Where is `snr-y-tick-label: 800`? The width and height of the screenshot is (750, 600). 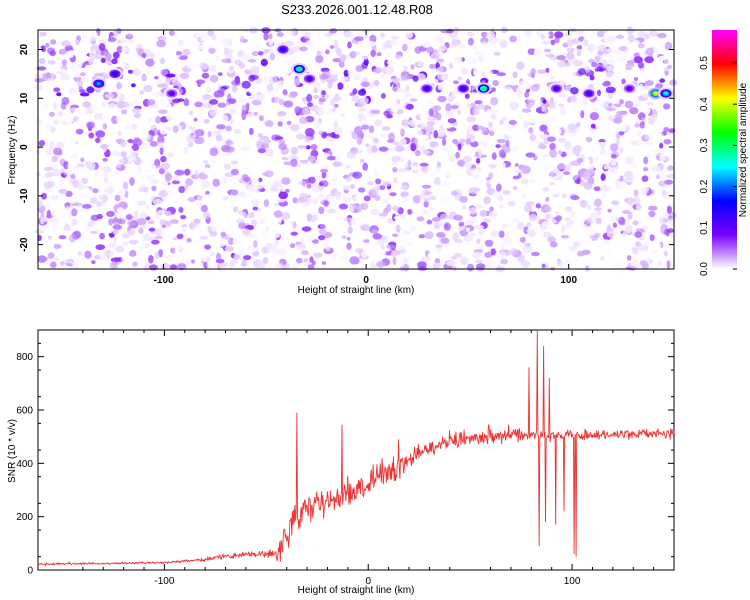
snr-y-tick-label: 800 is located at coordinates (24, 357).